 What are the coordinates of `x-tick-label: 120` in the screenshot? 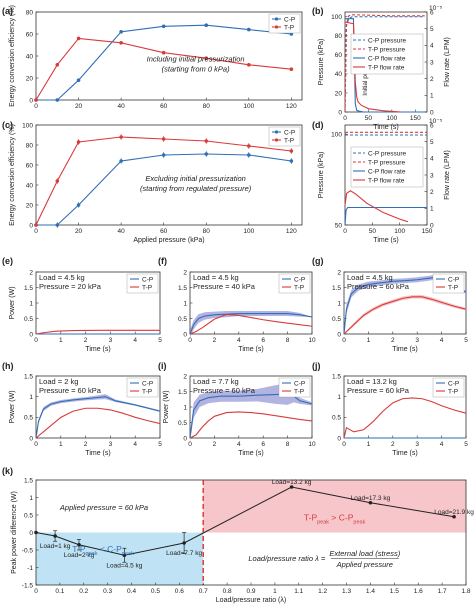 It's located at (291, 106).